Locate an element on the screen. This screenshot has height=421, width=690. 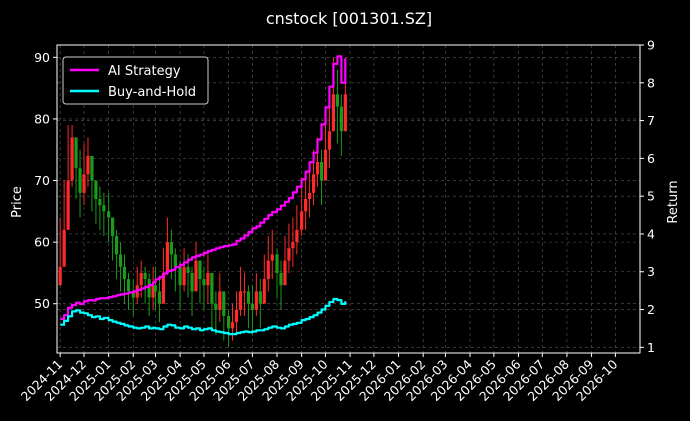
right-axis-ticks: 1 2 3 4 5 6 7 8 9 is located at coordinates (647, 196).